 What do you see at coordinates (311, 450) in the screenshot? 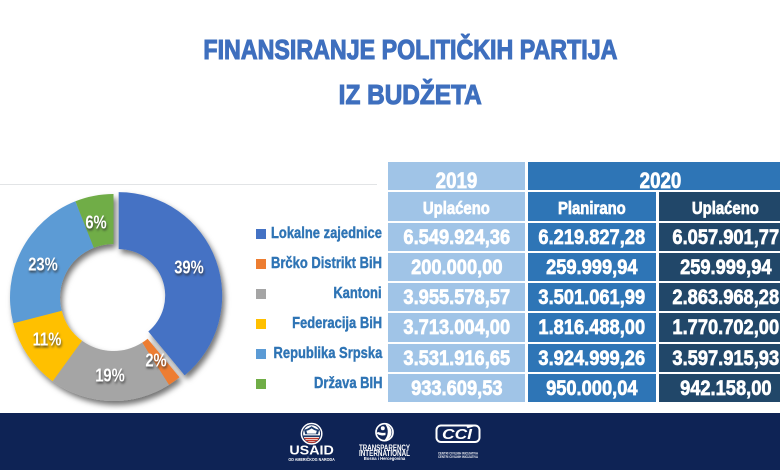
I see `svg-text: USAID` at bounding box center [311, 450].